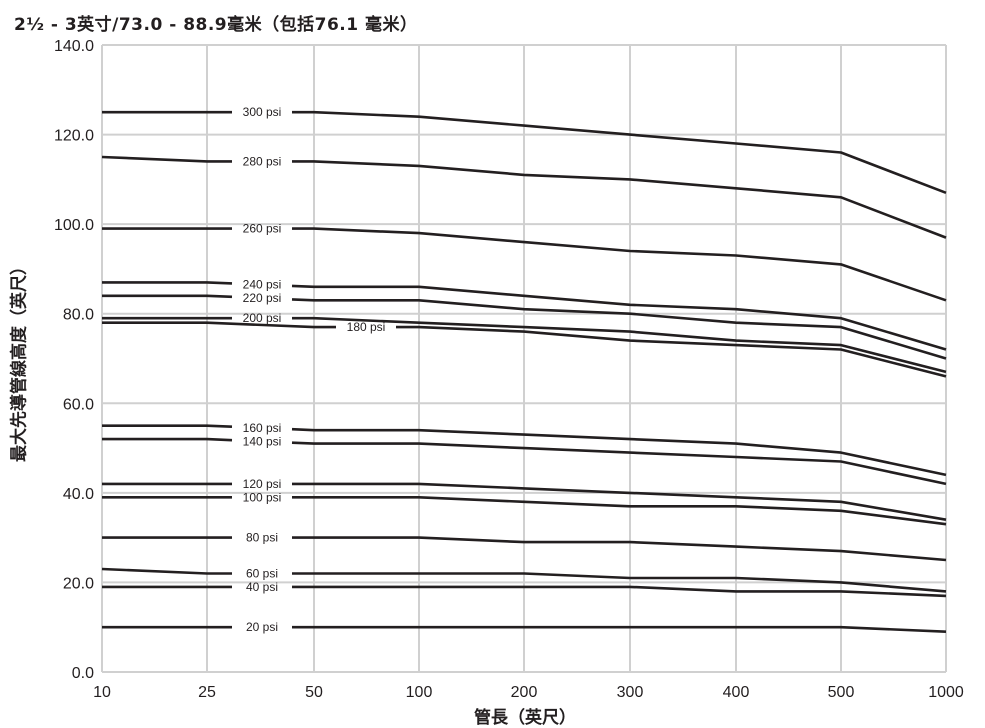 This screenshot has height=728, width=985. I want to click on x-tick-label: 400, so click(736, 692).